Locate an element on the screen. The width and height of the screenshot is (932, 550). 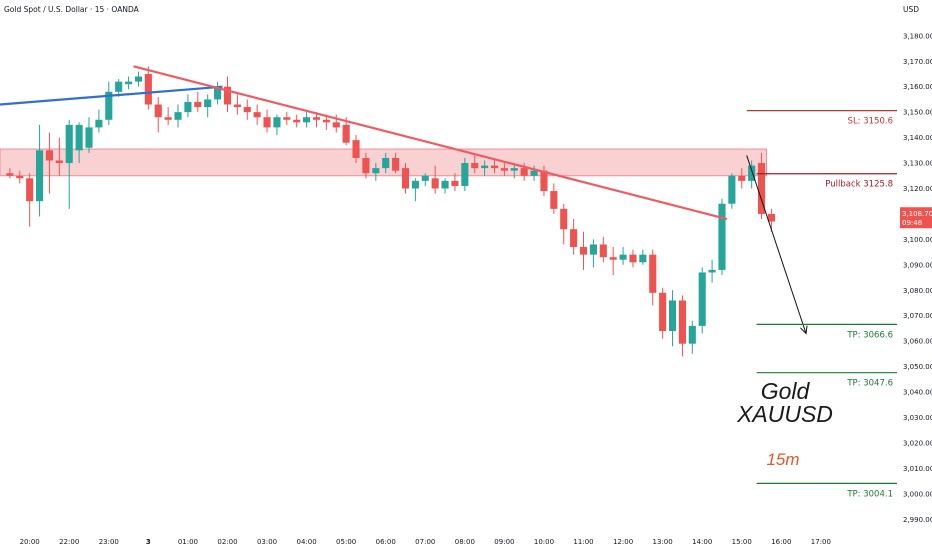
time-tick-label: 01:00 is located at coordinates (188, 542).